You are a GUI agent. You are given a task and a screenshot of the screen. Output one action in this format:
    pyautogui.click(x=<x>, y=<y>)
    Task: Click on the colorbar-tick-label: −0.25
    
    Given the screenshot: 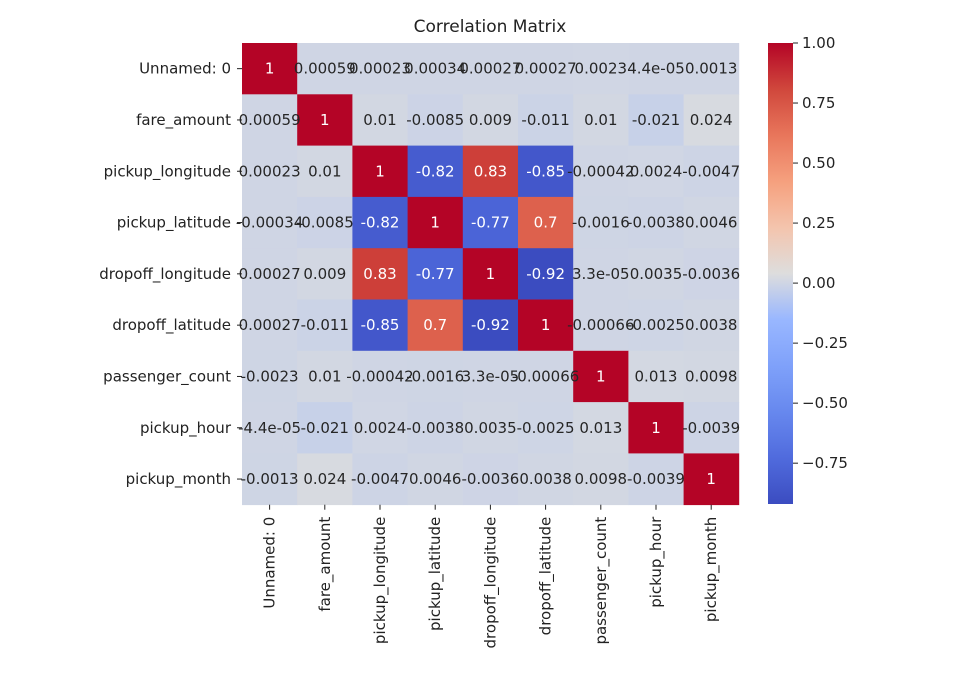 What is the action you would take?
    pyautogui.click(x=825, y=343)
    